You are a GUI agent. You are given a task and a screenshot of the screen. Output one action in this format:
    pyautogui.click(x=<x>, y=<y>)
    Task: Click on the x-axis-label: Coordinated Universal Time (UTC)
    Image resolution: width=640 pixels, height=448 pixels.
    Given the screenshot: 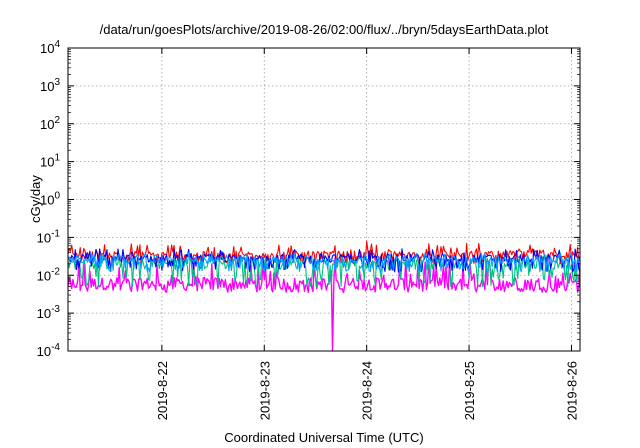 What is the action you would take?
    pyautogui.click(x=323, y=437)
    